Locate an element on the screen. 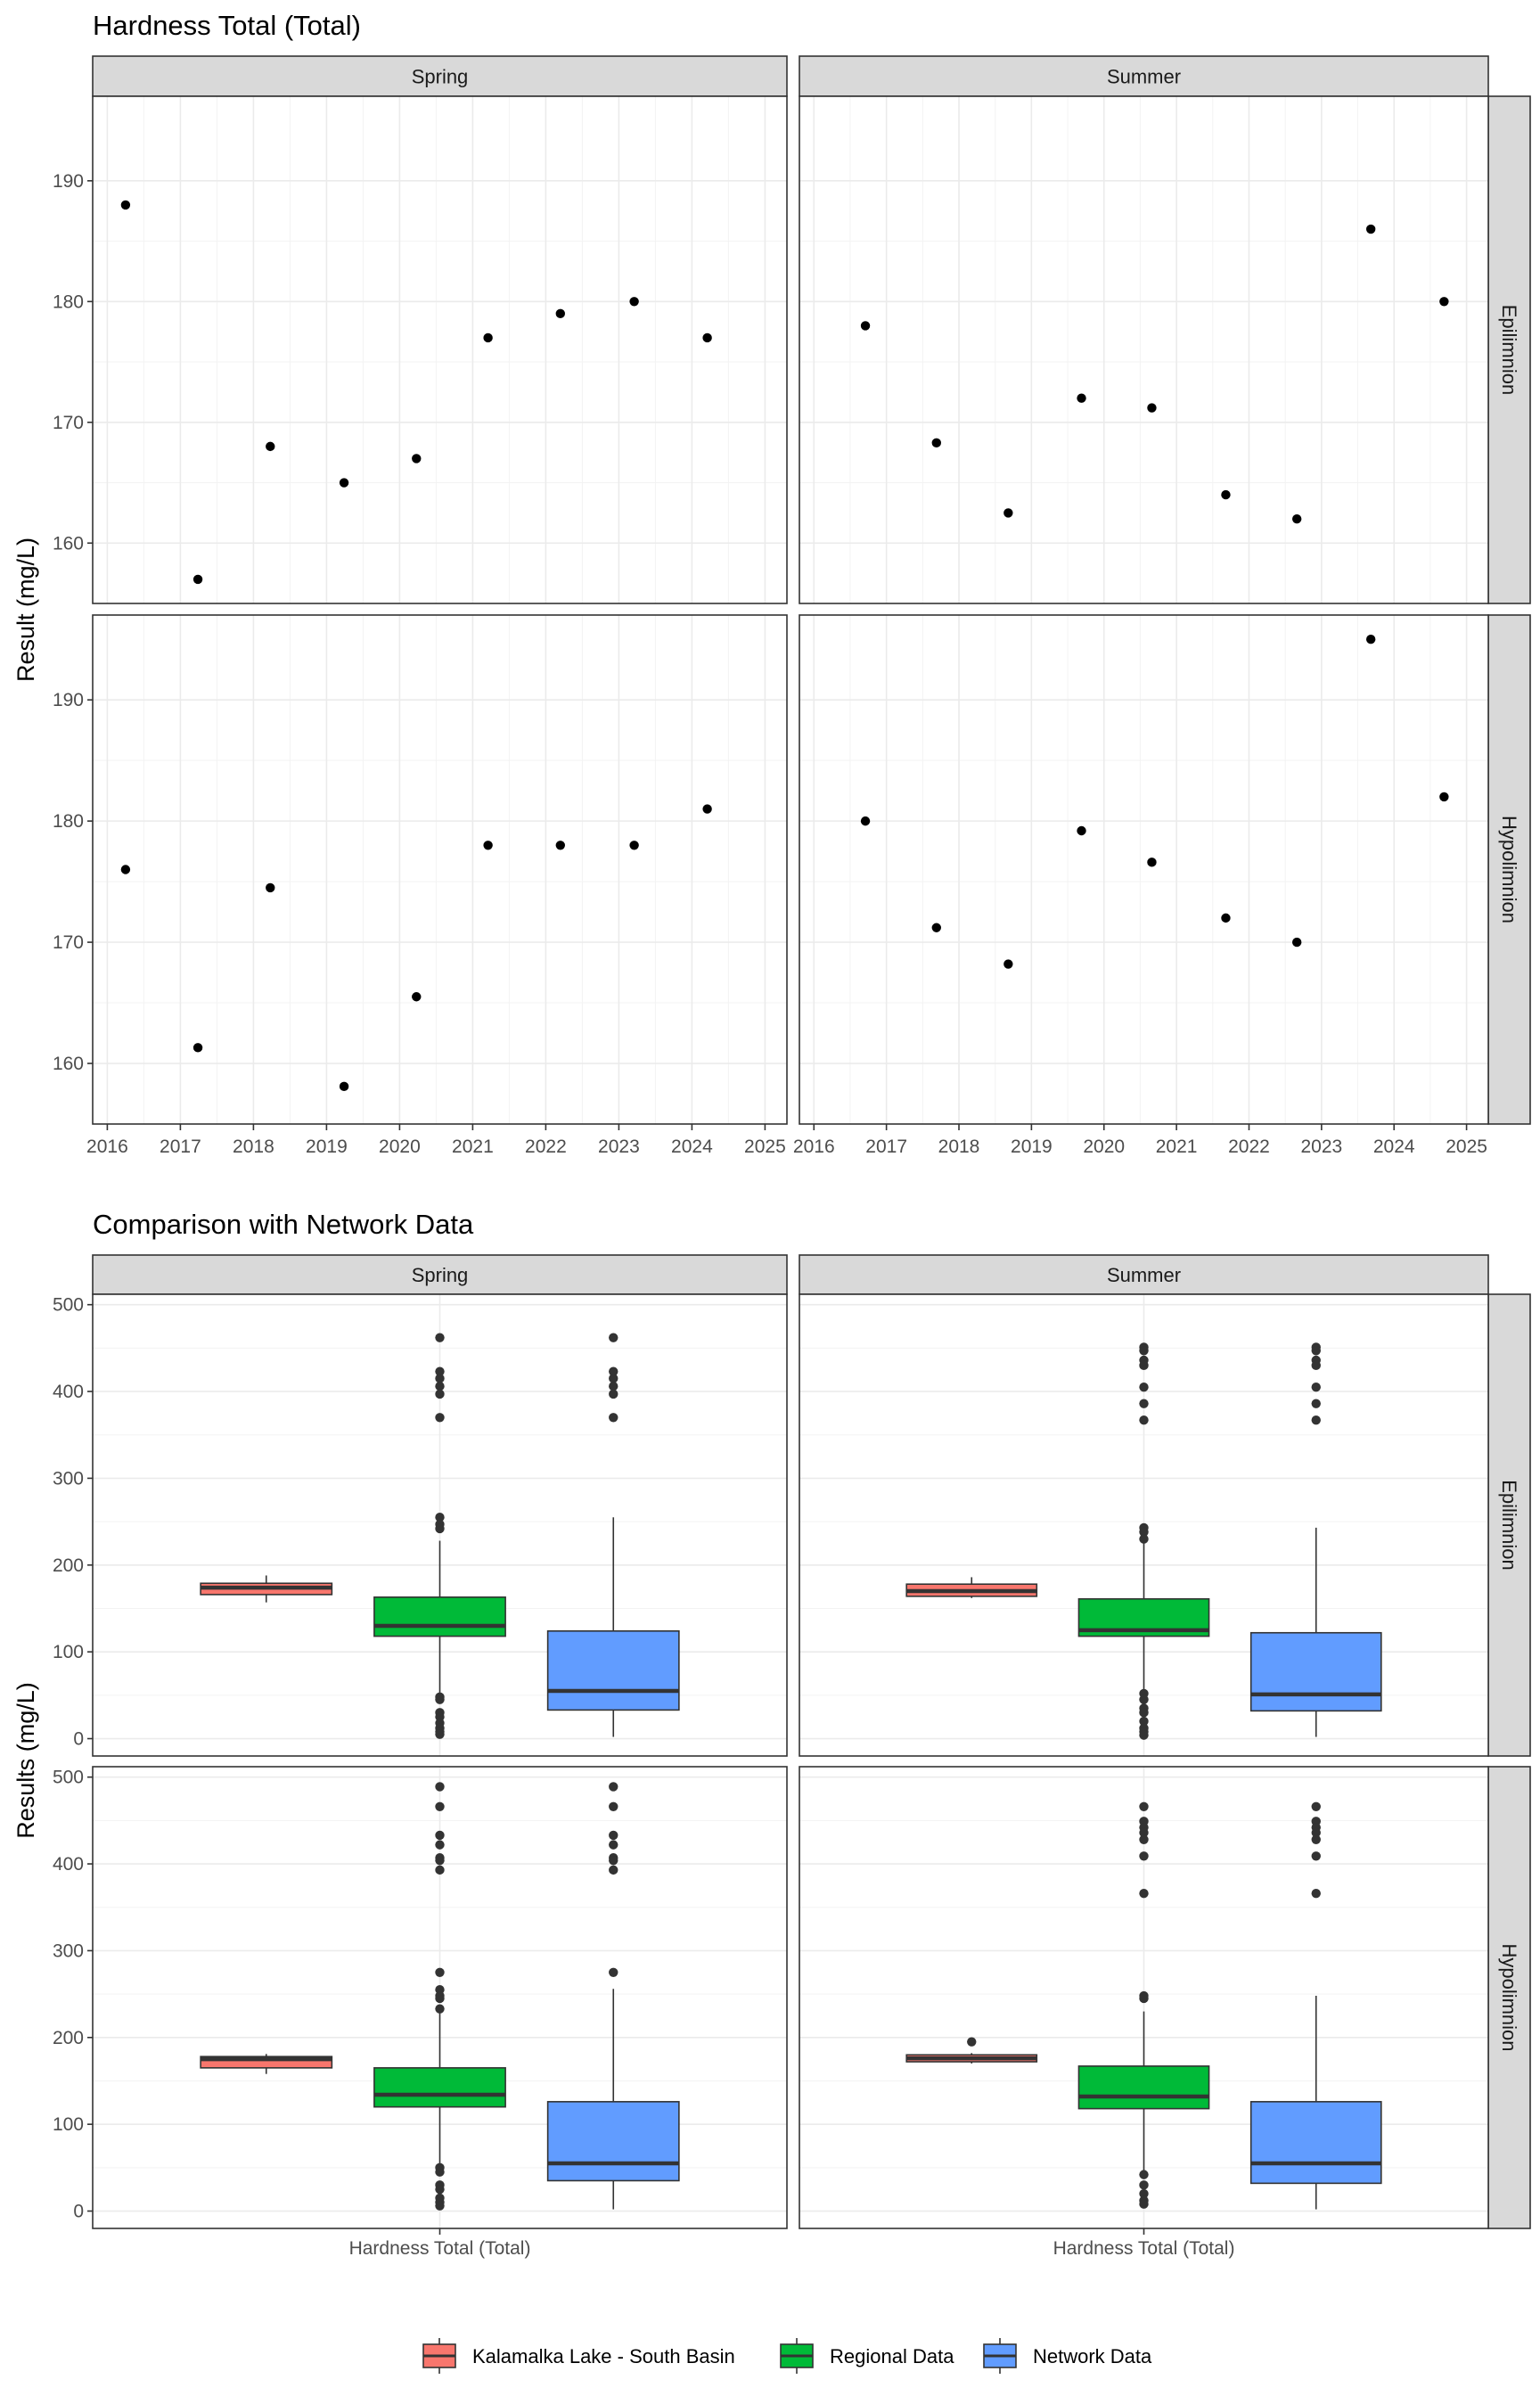  scatter-y-tick-hypolimnion-160: 160 is located at coordinates (68, 1064).